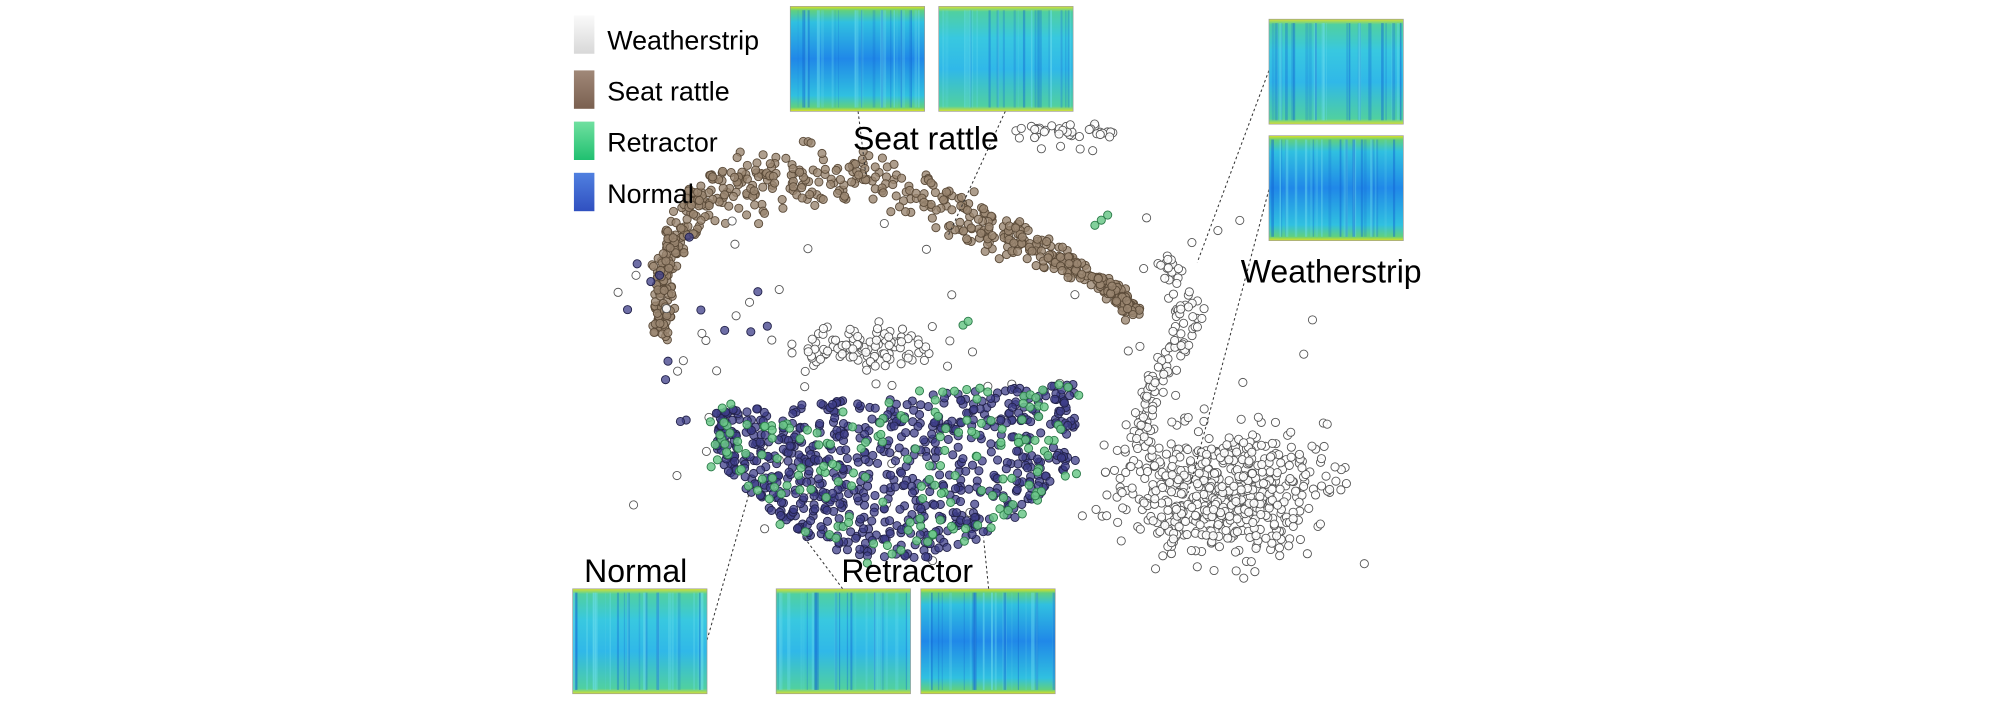 Image resolution: width=2008 pixels, height=704 pixels. Describe the element at coordinates (988, 641) in the screenshot. I see `spectrogram-bg` at that location.